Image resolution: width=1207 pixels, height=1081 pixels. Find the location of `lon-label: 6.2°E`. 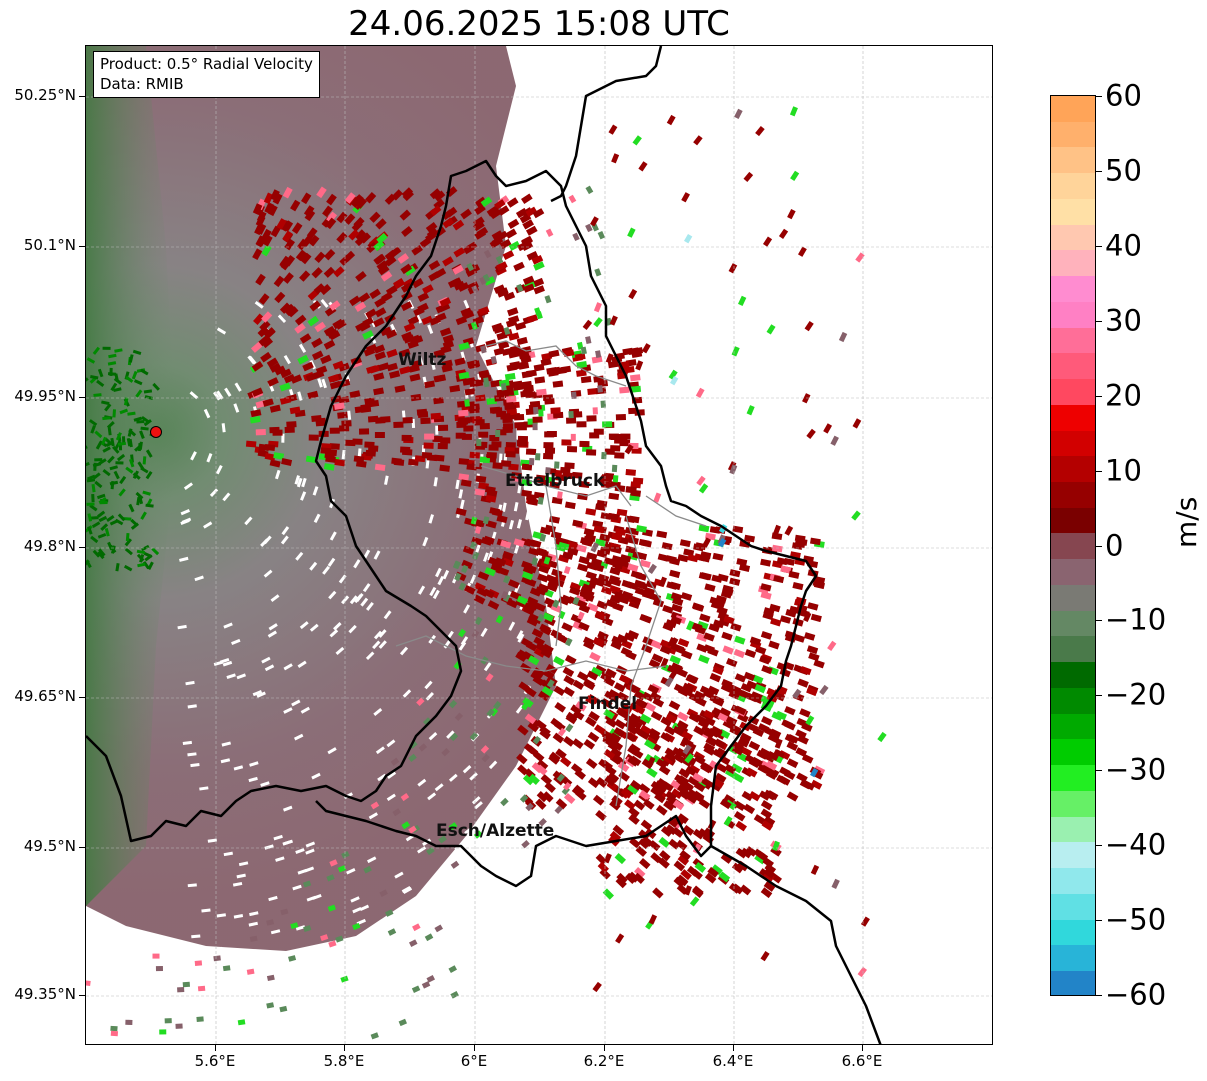

lon-label: 6.2°E is located at coordinates (604, 1061).